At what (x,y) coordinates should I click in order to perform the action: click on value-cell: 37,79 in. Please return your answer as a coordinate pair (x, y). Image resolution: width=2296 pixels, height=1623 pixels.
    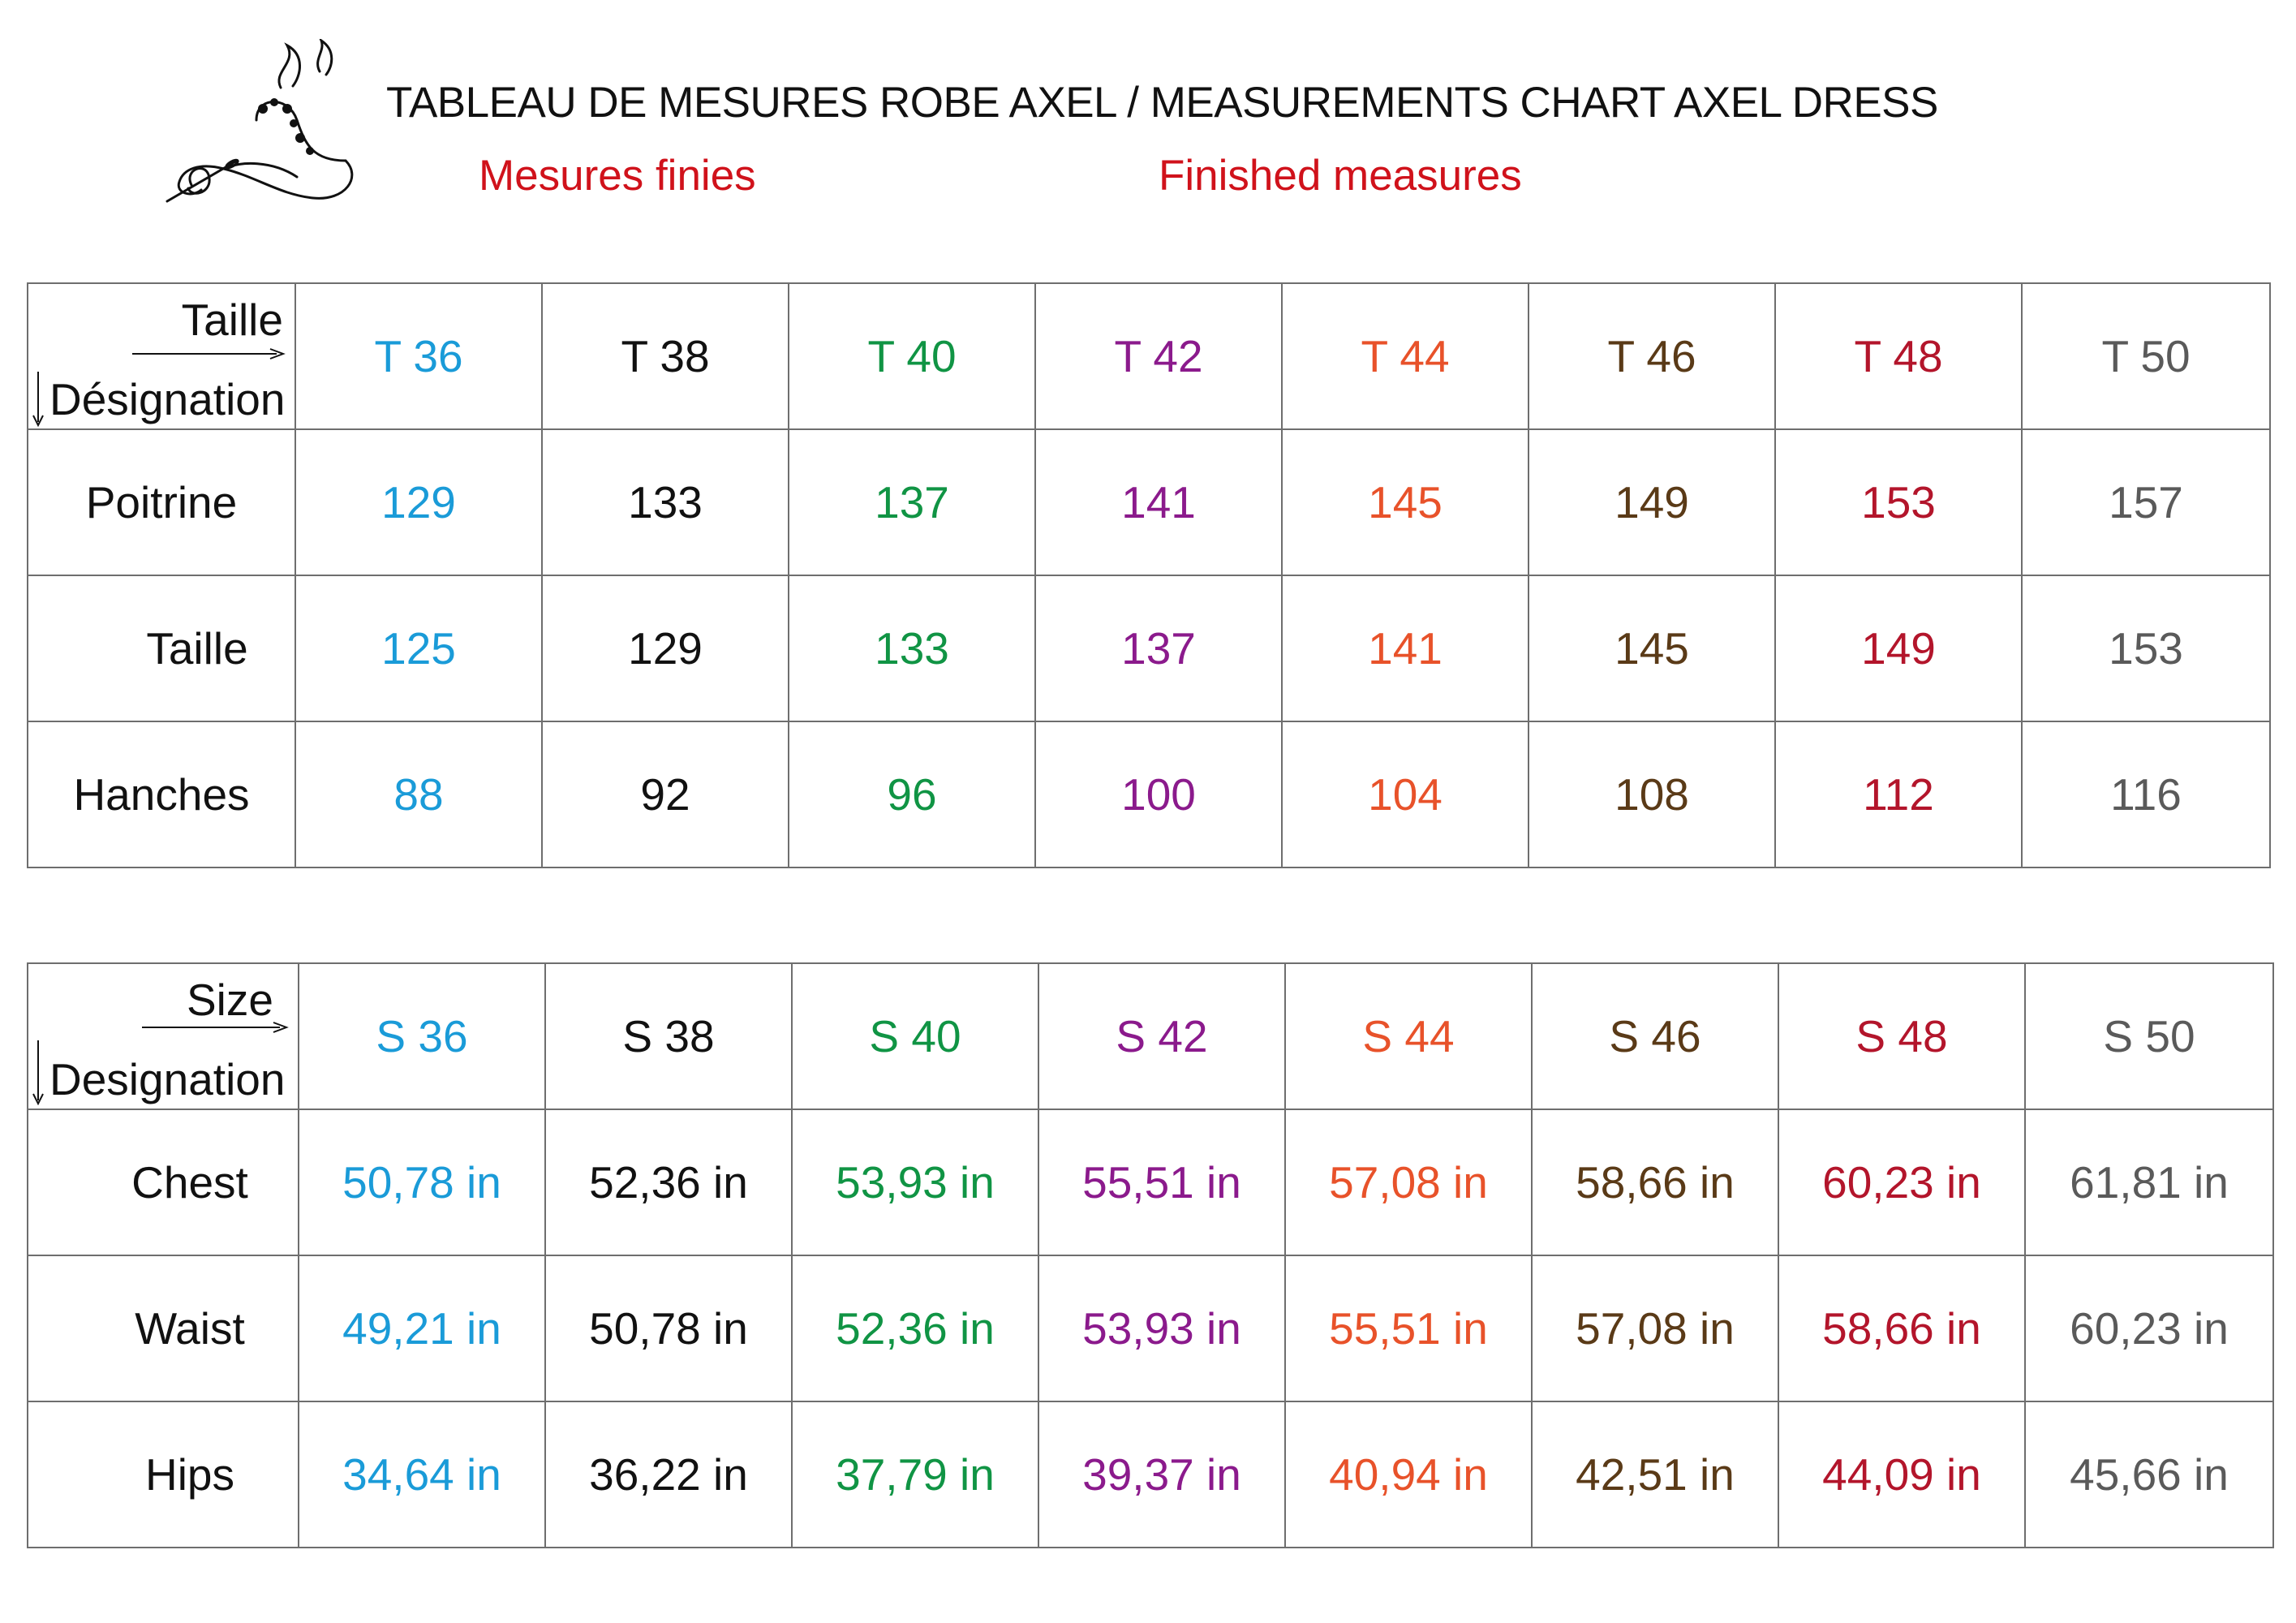
    Looking at the image, I should click on (915, 1474).